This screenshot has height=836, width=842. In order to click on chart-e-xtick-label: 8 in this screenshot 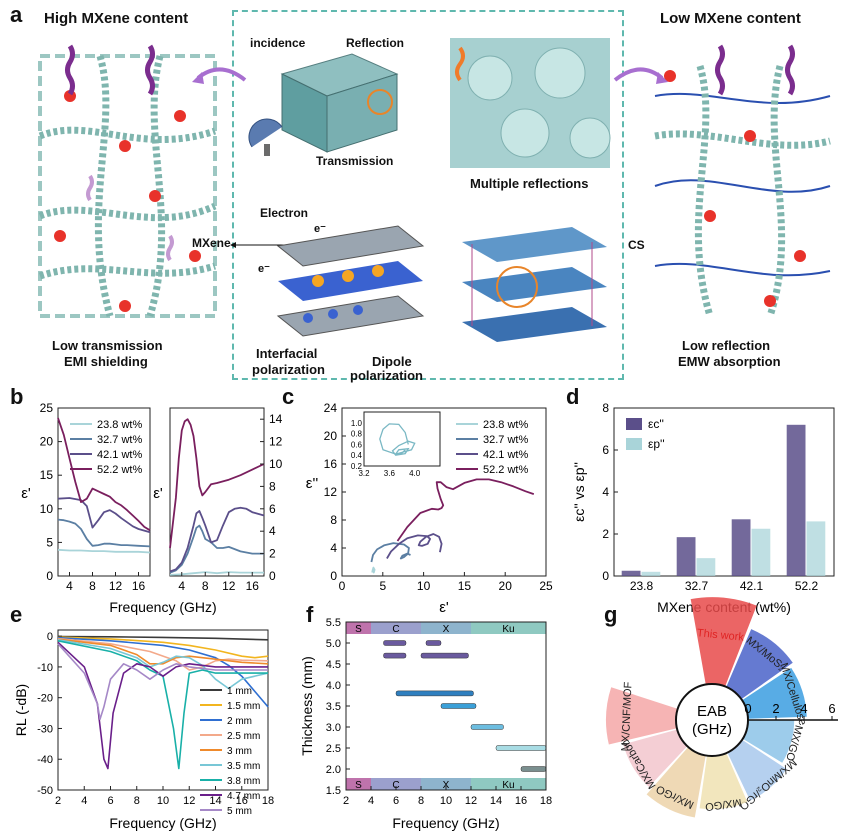, I will do `click(137, 801)`.